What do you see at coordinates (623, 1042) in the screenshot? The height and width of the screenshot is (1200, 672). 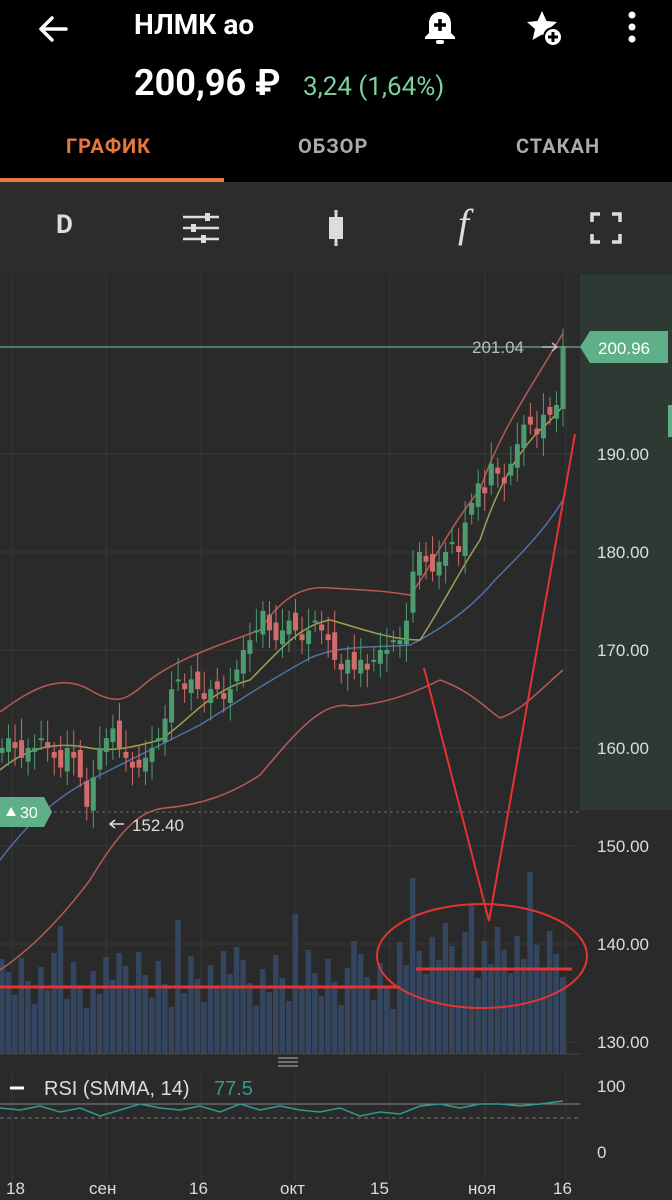 I see `price-tick: 130.00` at bounding box center [623, 1042].